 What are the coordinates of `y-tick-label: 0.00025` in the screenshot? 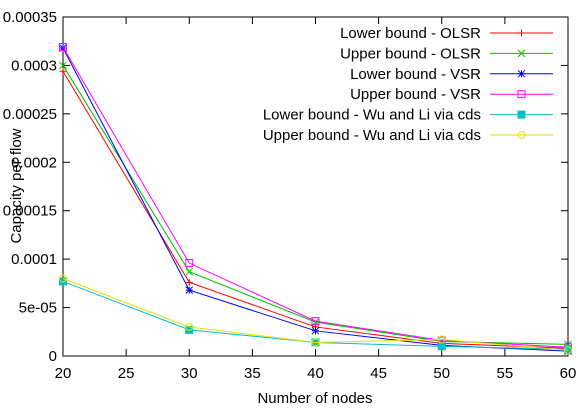 It's located at (30, 114).